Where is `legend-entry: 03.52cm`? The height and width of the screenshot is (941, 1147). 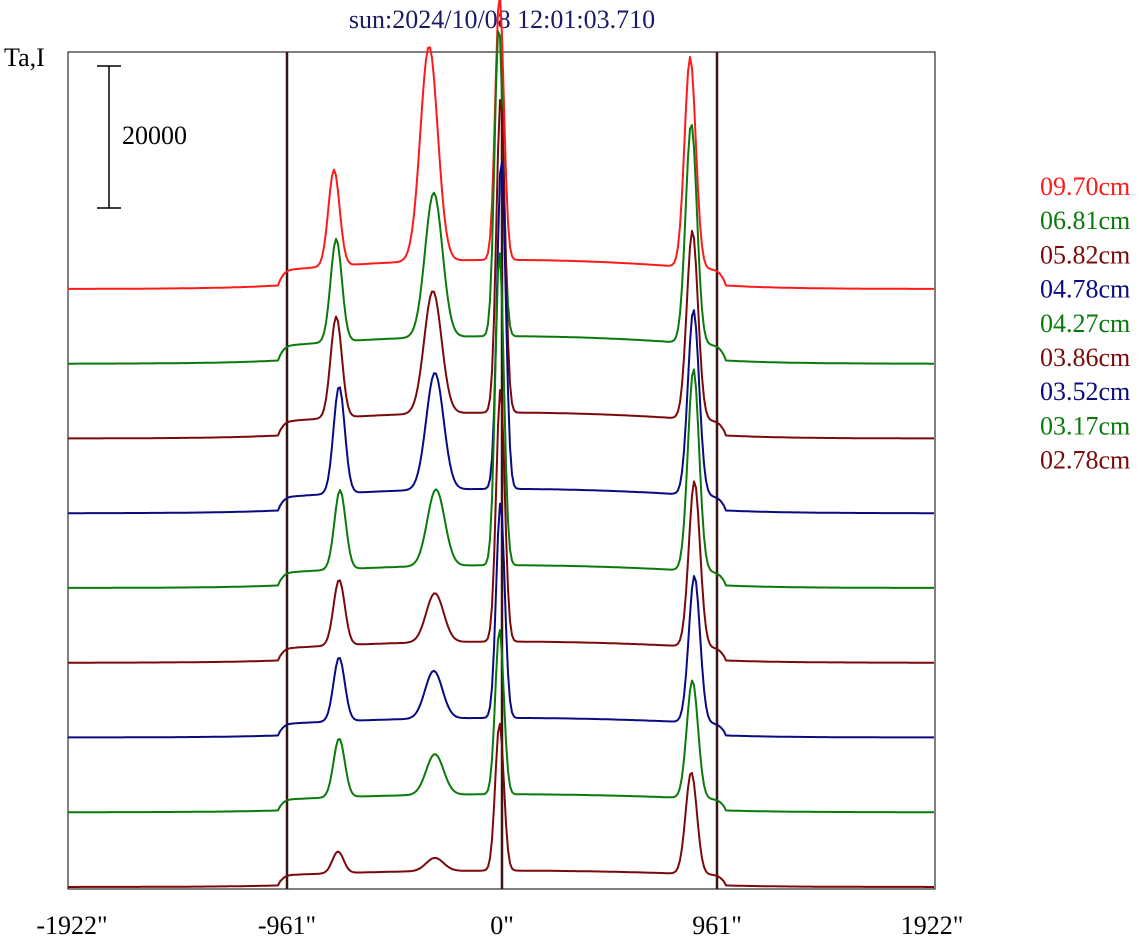 legend-entry: 03.52cm is located at coordinates (1085, 391).